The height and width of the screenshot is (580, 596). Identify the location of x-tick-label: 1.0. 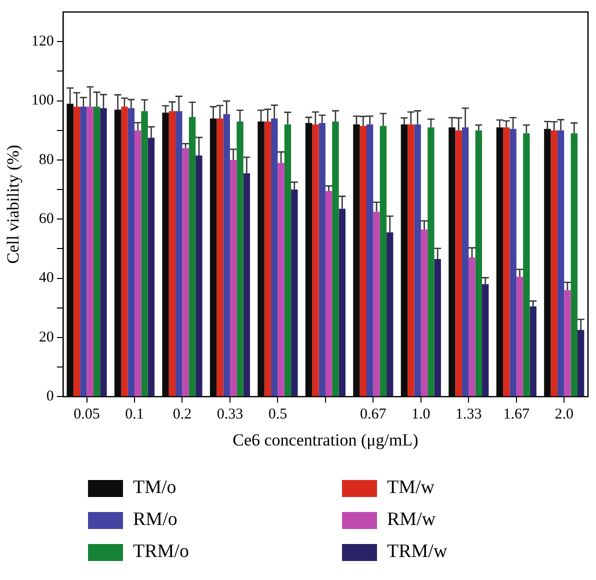
(421, 414).